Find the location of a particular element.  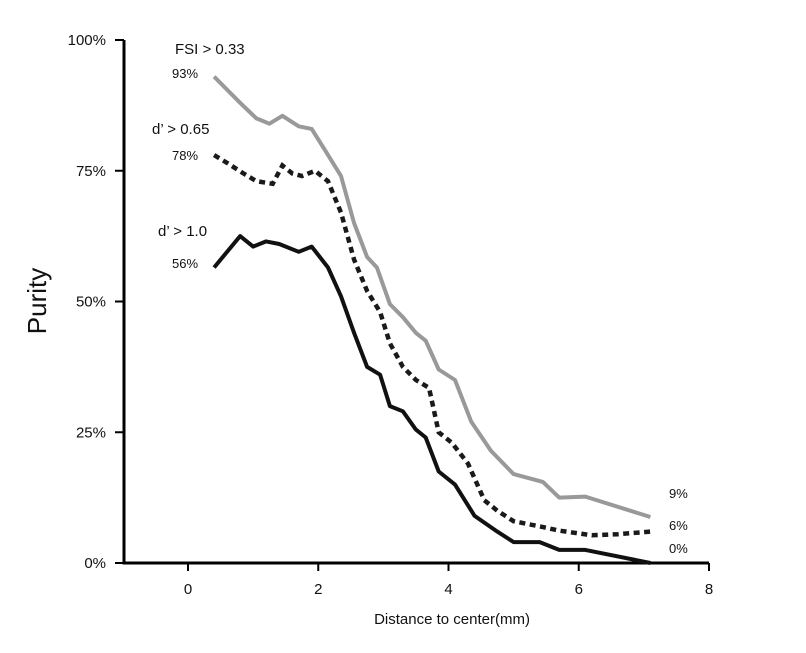

y-tick-label: 75% is located at coordinates (91, 171).